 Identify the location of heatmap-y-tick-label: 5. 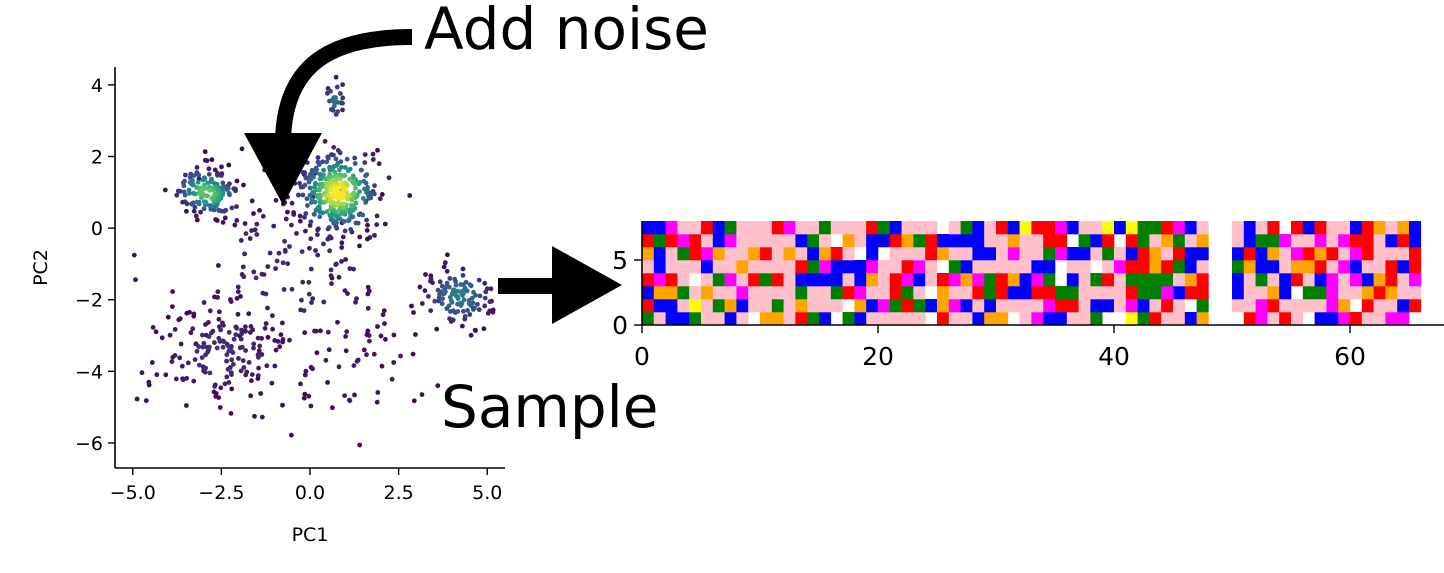
(620, 260).